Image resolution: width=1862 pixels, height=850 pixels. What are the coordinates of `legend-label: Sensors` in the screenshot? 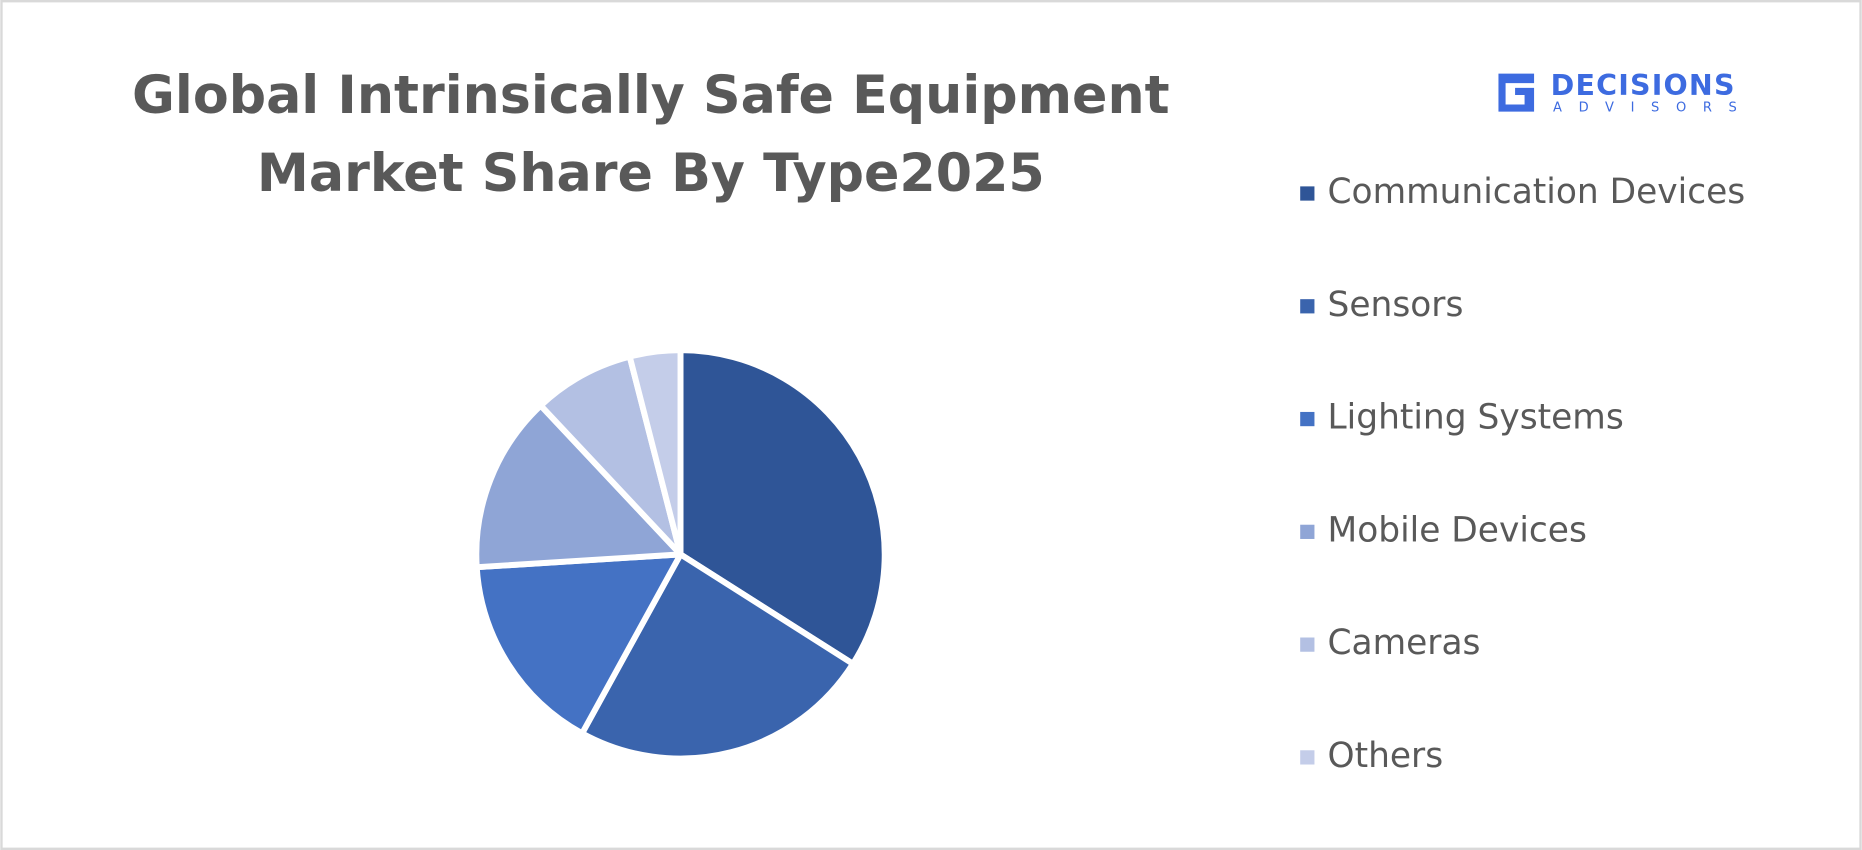 It's located at (1396, 305).